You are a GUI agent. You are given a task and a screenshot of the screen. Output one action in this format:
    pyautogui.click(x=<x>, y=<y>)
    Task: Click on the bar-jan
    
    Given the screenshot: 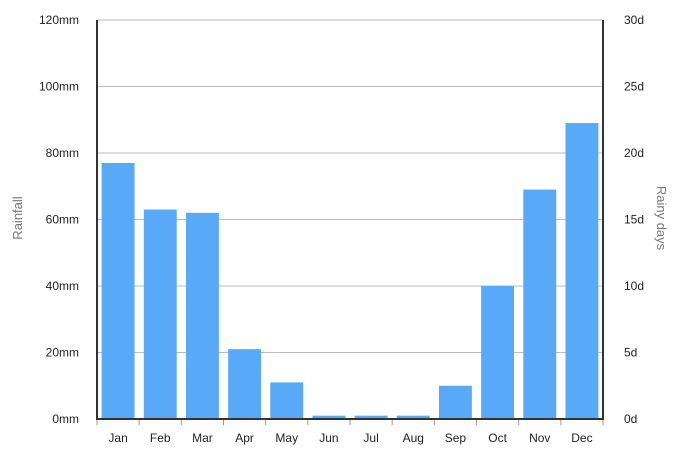 What is the action you would take?
    pyautogui.click(x=118, y=290)
    